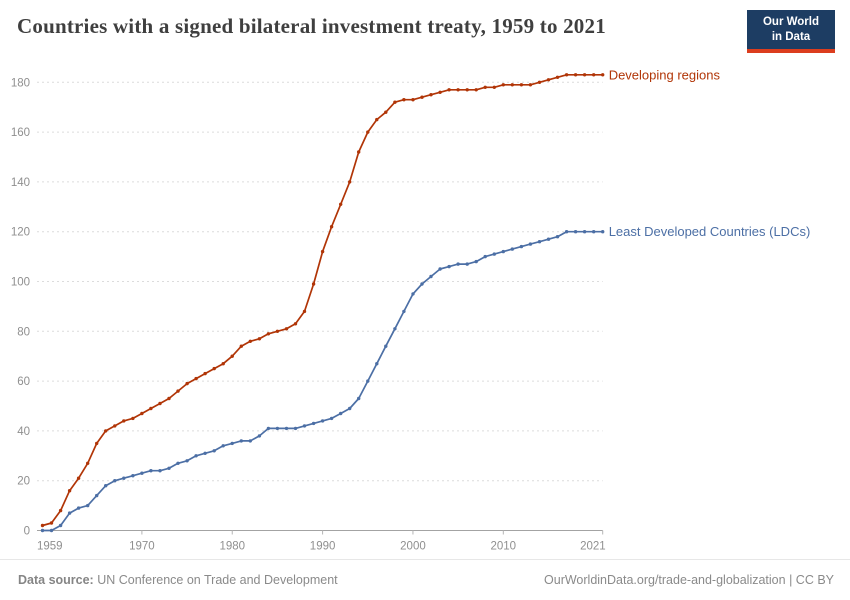 This screenshot has width=850, height=600. What do you see at coordinates (404, 100) in the screenshot?
I see `series-marker-developing-regions-1999` at bounding box center [404, 100].